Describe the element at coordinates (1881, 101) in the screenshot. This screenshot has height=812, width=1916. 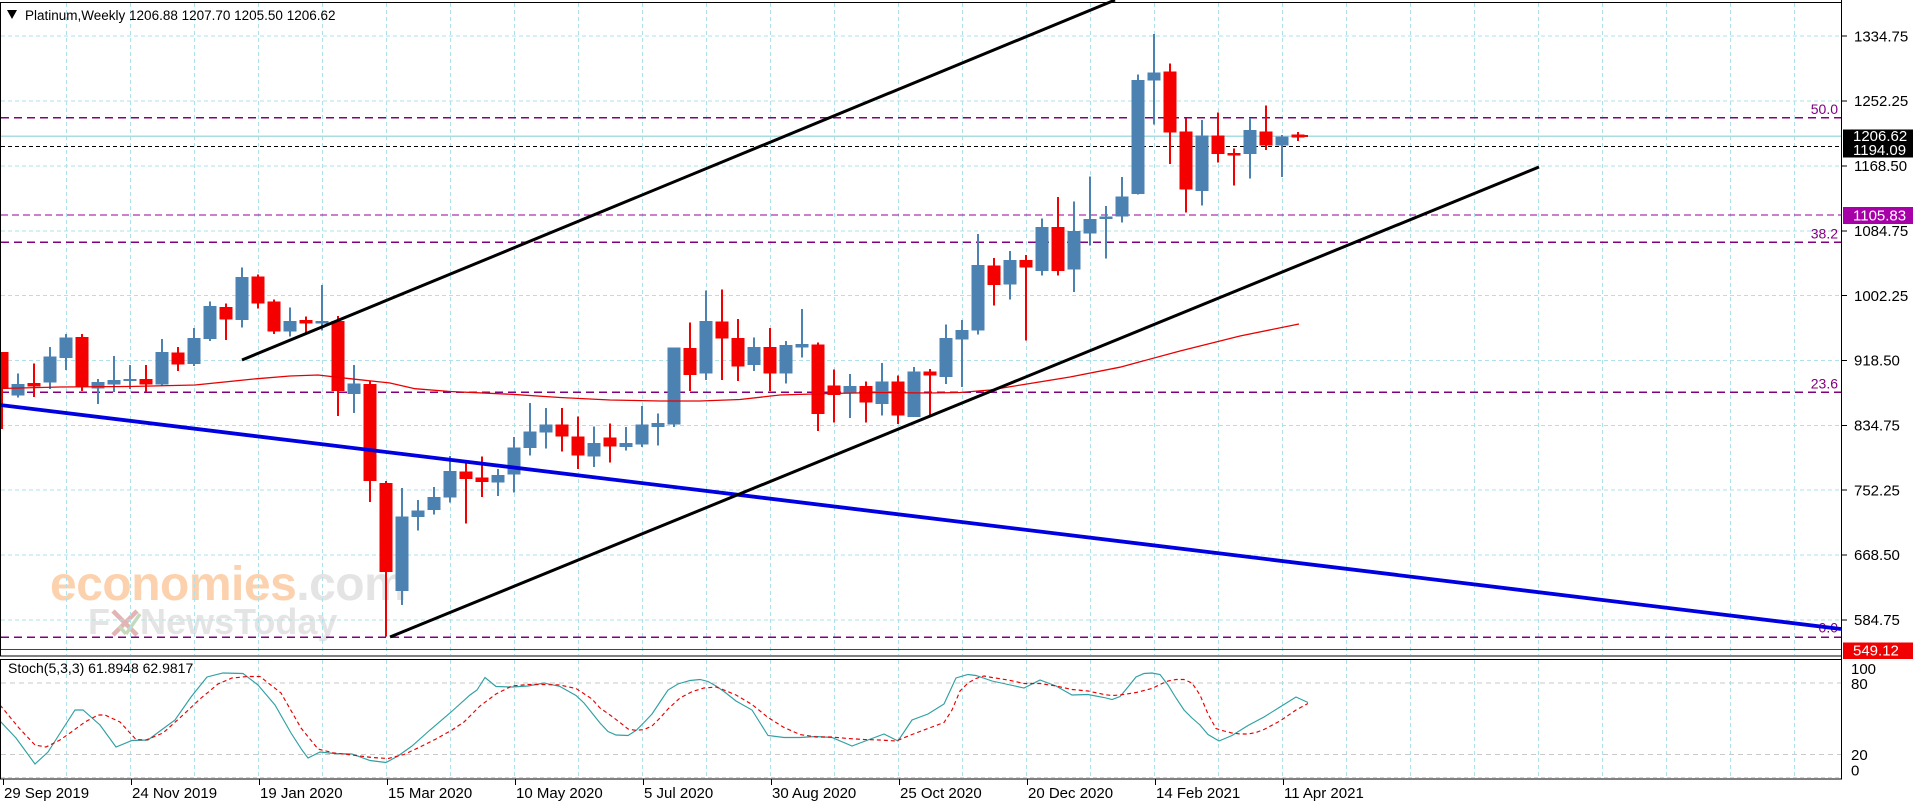
I see `svg-text: 1252.25` at that location.